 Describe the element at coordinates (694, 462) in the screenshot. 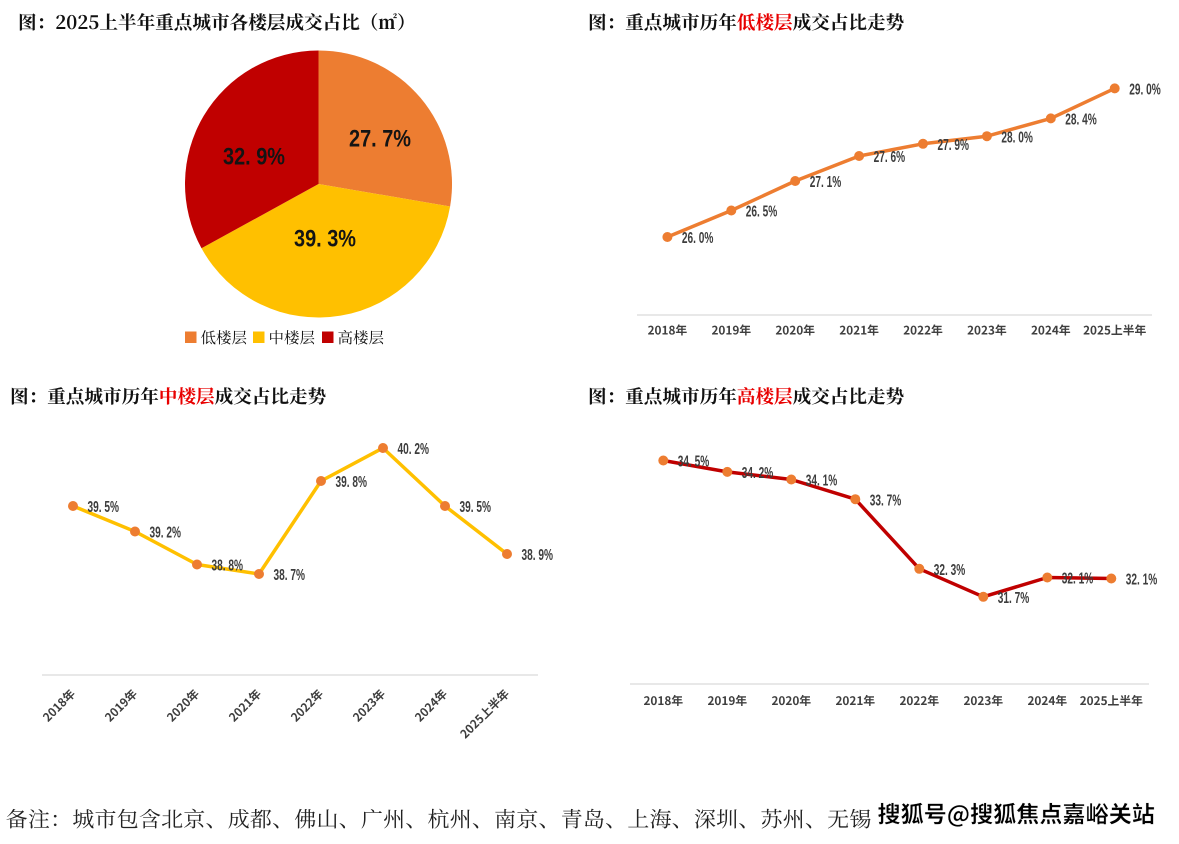

I see `svg-text: 34. 5%` at that location.